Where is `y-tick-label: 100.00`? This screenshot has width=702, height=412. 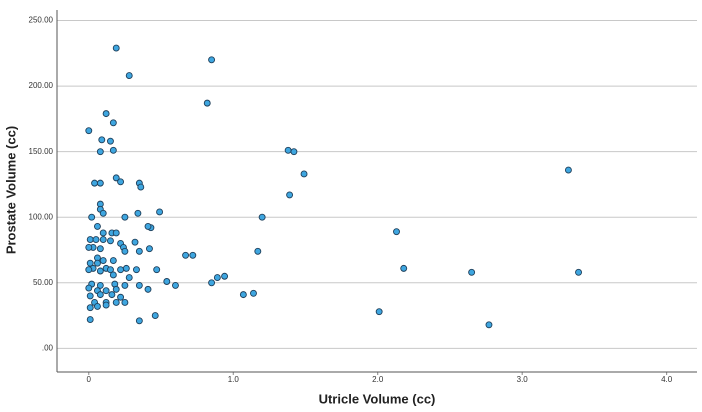 y-tick-label: 100.00 is located at coordinates (41, 216).